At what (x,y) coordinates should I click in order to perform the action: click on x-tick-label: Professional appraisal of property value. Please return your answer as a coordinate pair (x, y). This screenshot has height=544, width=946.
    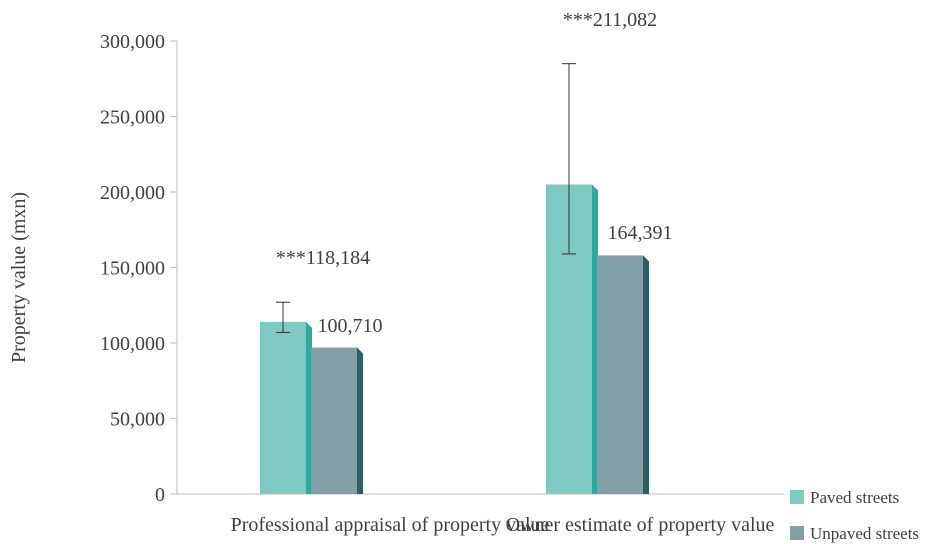
    Looking at the image, I should click on (390, 525).